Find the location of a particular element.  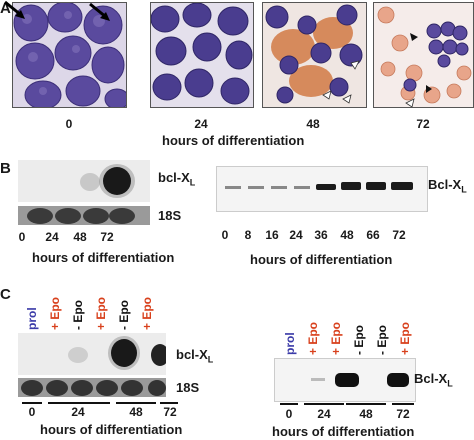

micrograph-24h is located at coordinates (202, 55).